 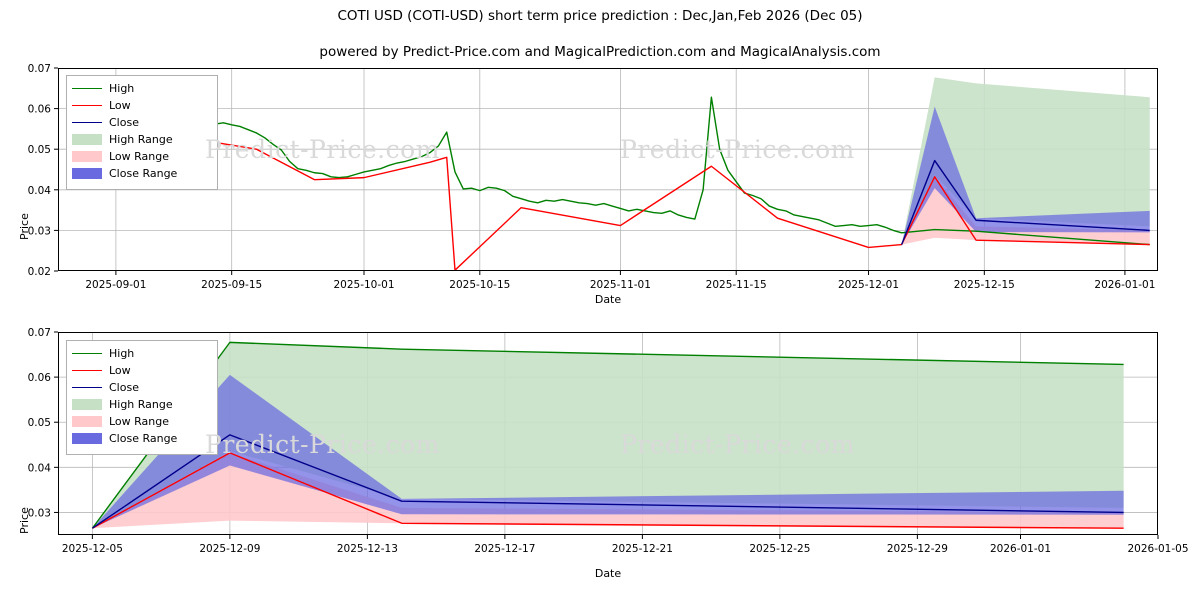 What do you see at coordinates (120, 370) in the screenshot?
I see `legend-label-low-2: Low` at bounding box center [120, 370].